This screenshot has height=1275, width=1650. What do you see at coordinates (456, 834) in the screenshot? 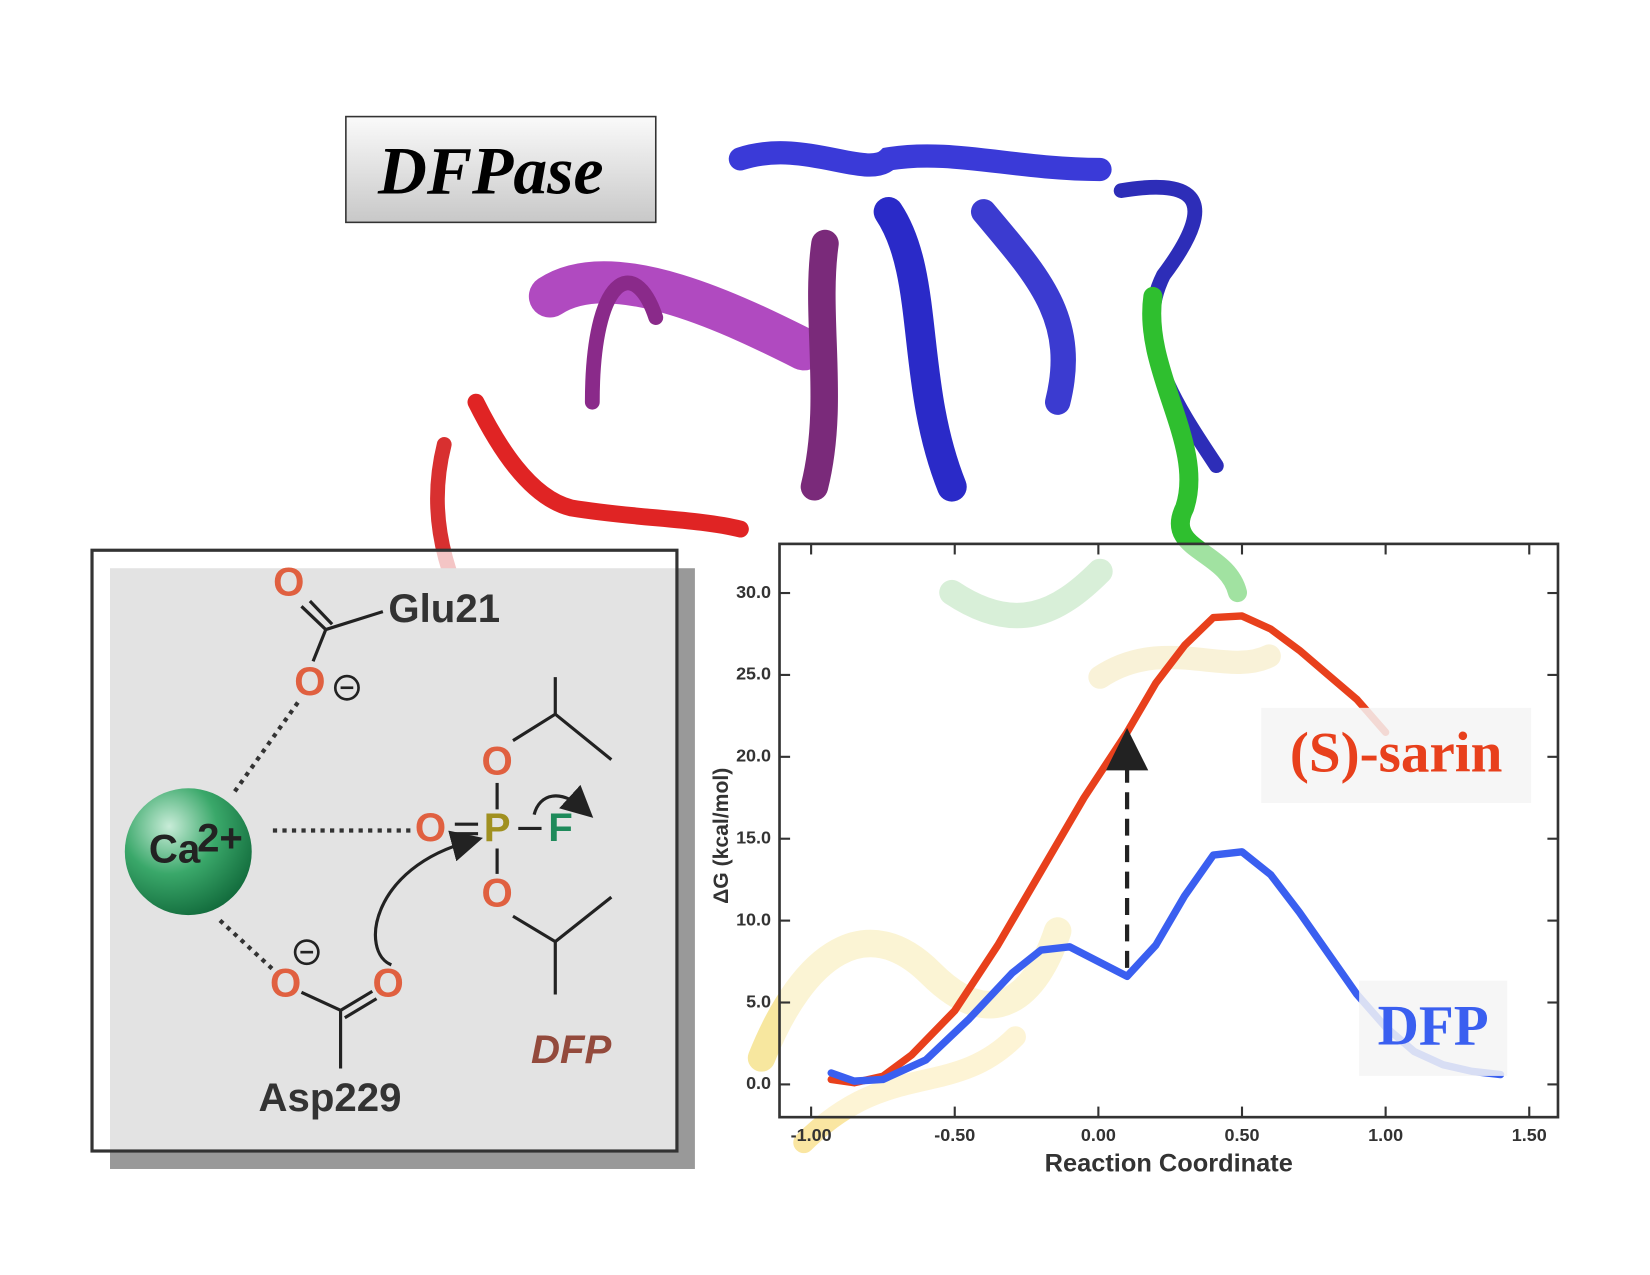
I see `bonds` at bounding box center [456, 834].